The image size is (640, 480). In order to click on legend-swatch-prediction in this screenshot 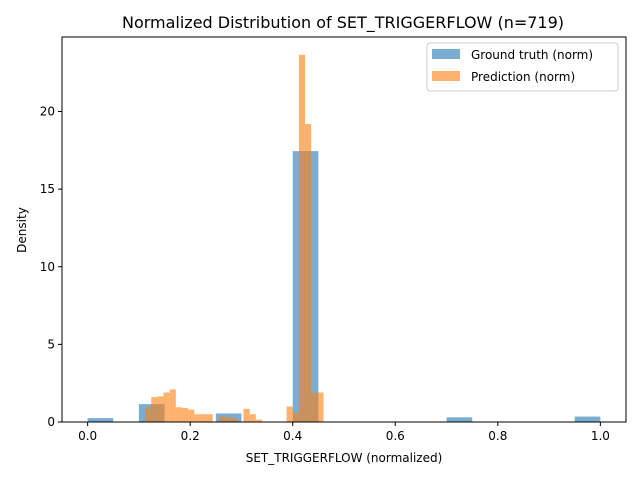, I will do `click(446, 76)`.